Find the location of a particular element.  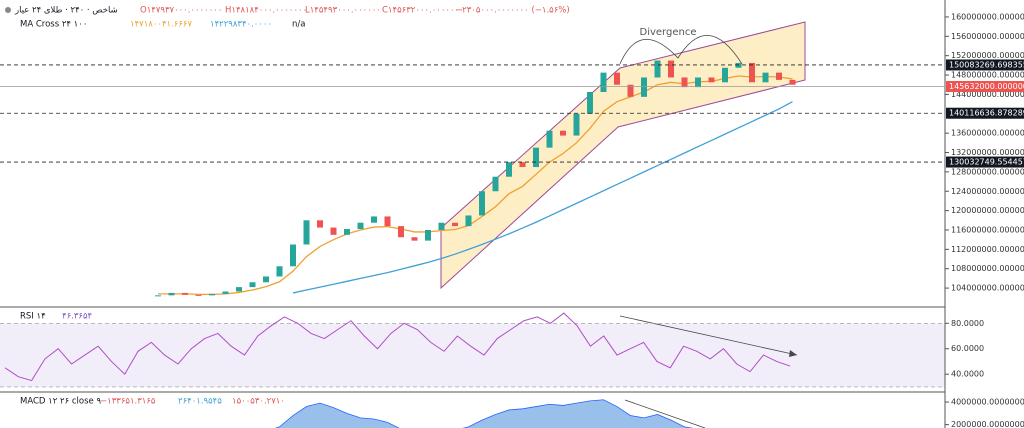

ma-value: n/a is located at coordinates (298, 25).